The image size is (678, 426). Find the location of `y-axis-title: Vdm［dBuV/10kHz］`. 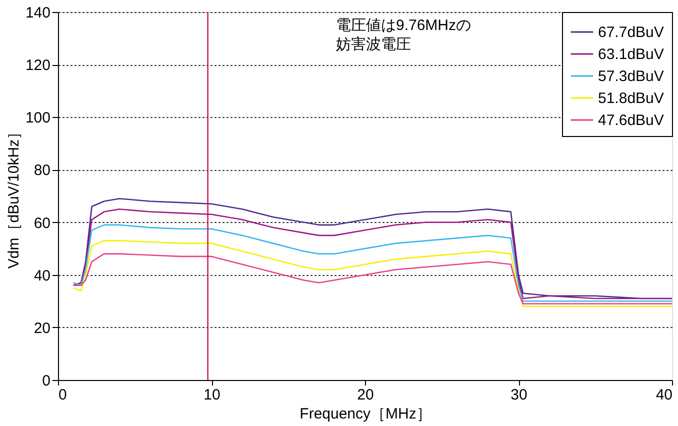

y-axis-title: Vdm［dBuV/10kHz］ is located at coordinates (13, 196).